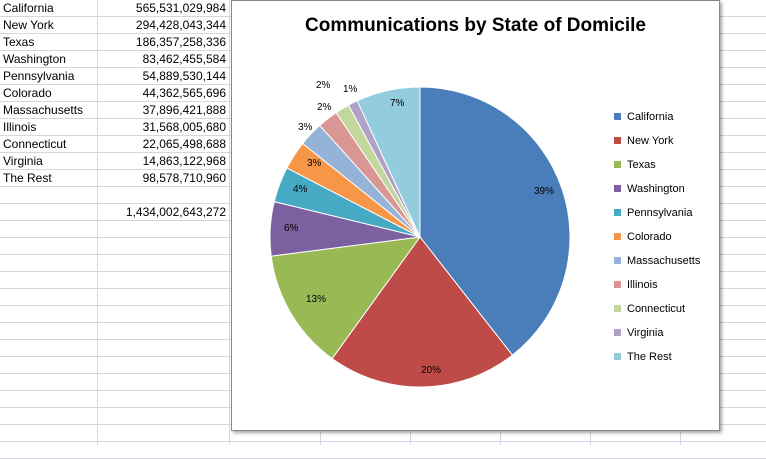 Image resolution: width=766 pixels, height=459 pixels. What do you see at coordinates (180, 25) in the screenshot?
I see `cell-state-value: 294,428,043,344` at bounding box center [180, 25].